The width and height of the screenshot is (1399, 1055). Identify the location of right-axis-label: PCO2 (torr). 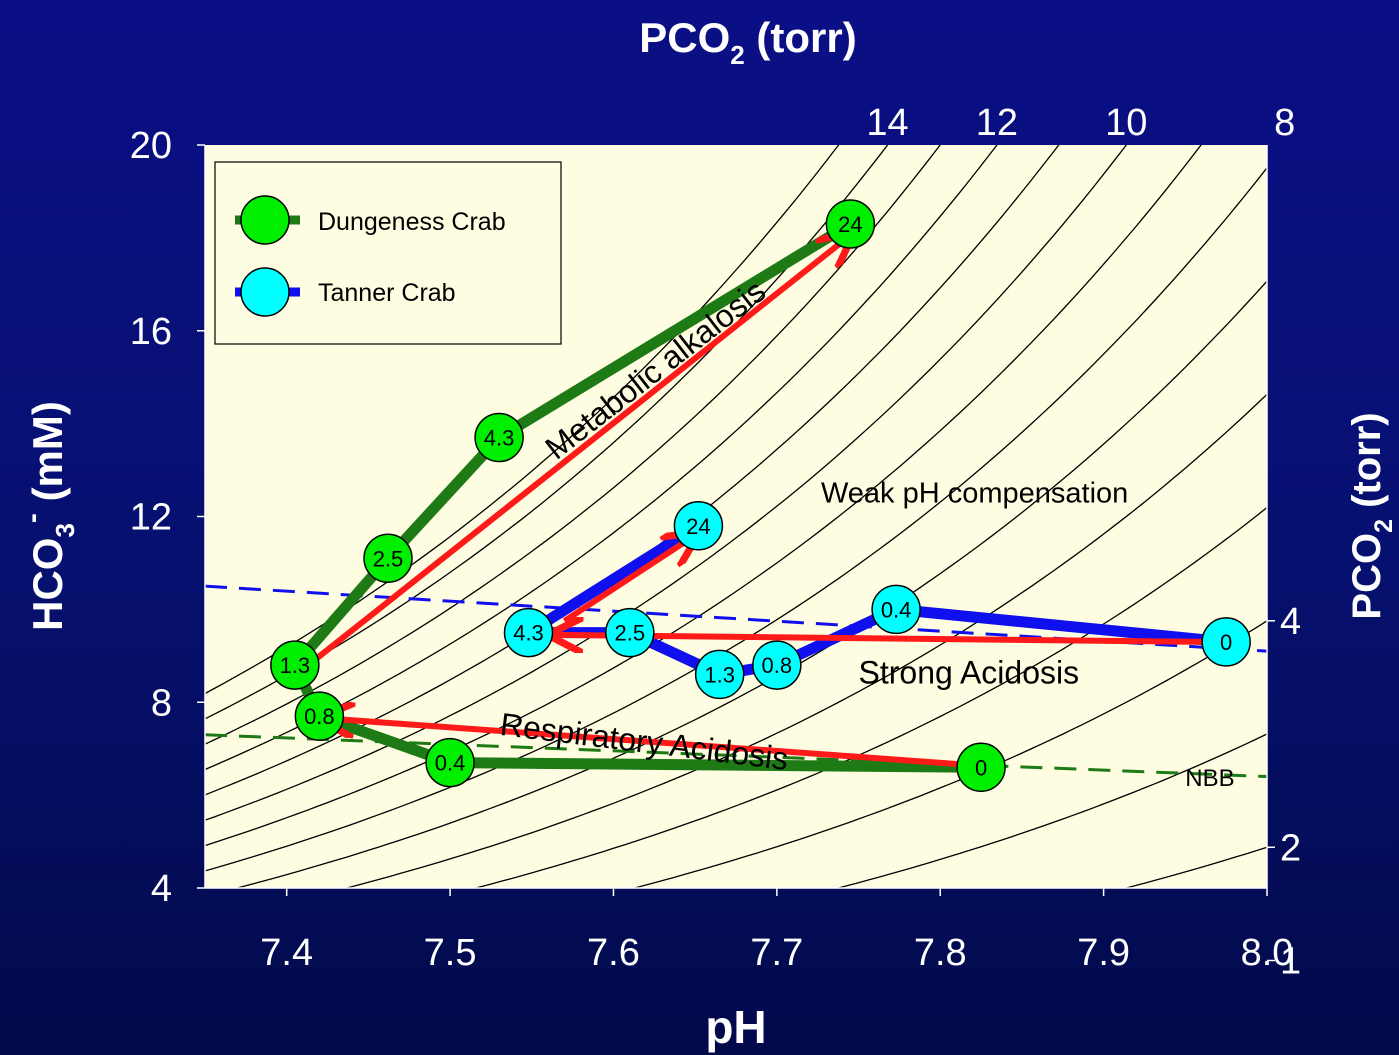
(1371, 515).